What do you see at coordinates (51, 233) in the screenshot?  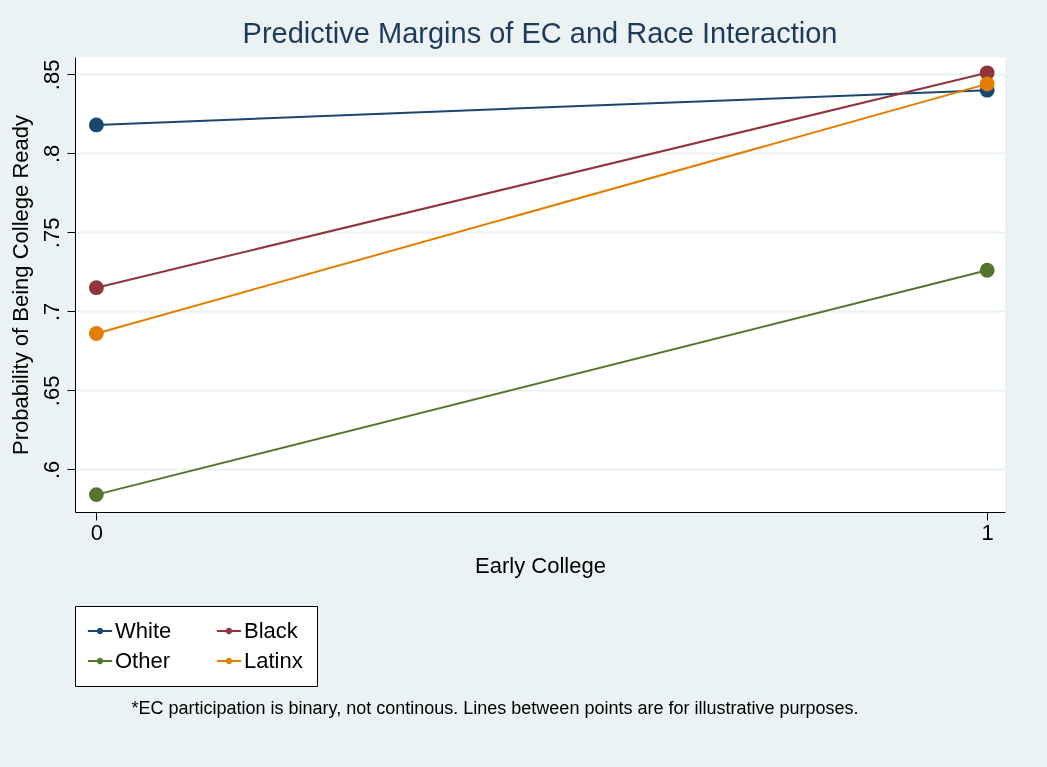 I see `y-tick-label: .75` at bounding box center [51, 233].